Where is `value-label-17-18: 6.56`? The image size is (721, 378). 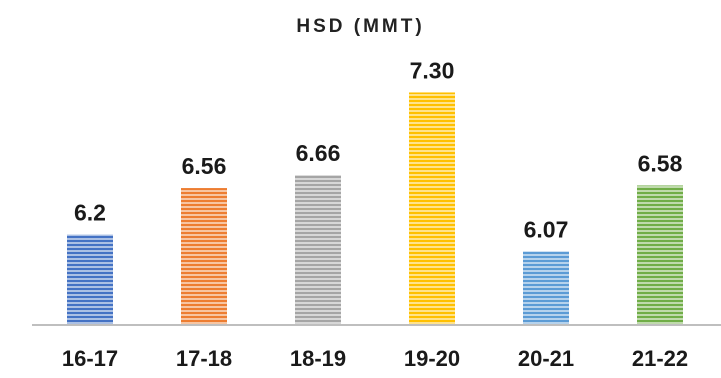 value-label-17-18: 6.56 is located at coordinates (204, 166).